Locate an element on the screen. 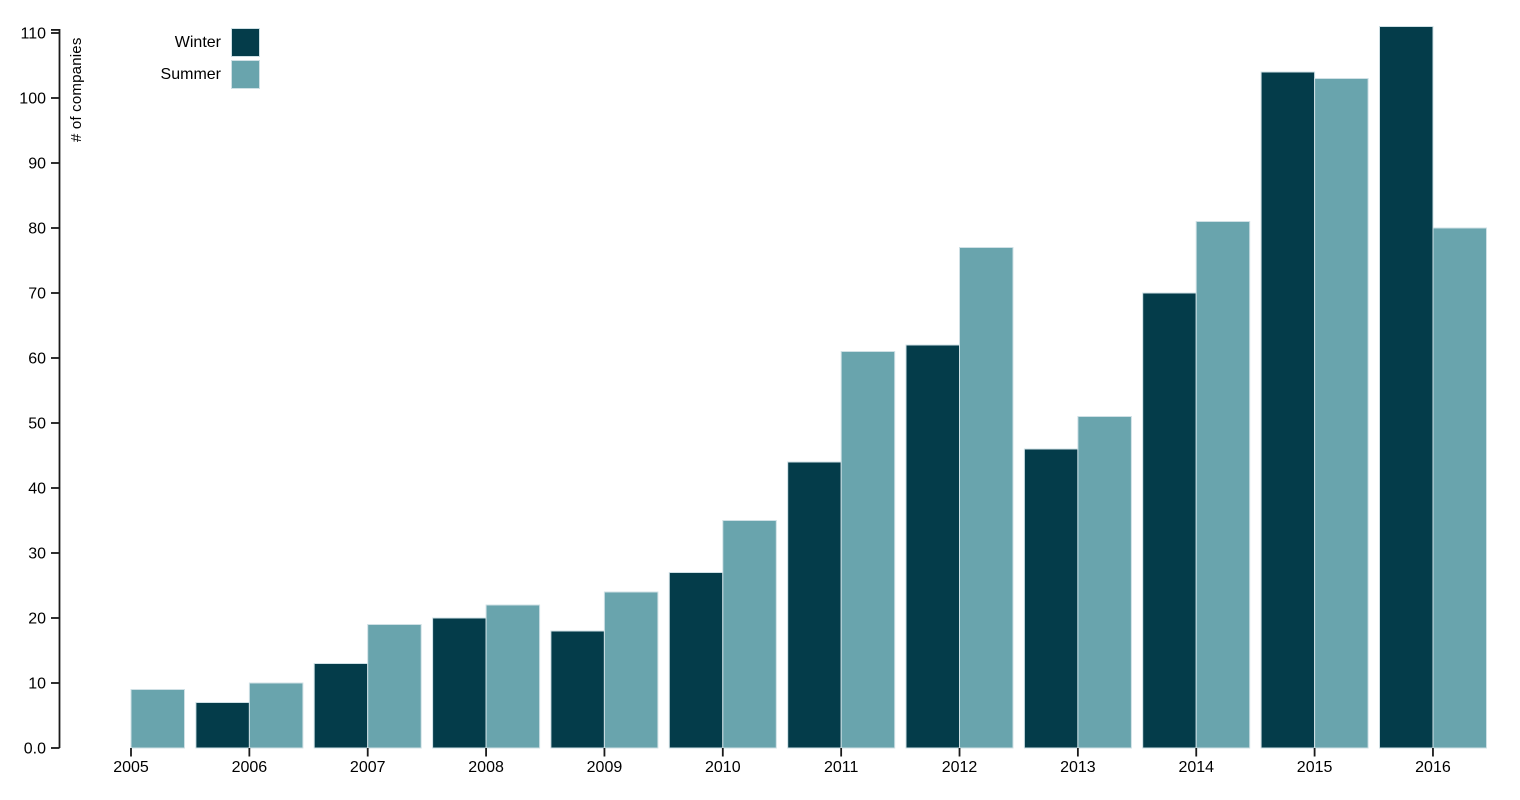  x-tick-label-2008: 2008 is located at coordinates (486, 767).